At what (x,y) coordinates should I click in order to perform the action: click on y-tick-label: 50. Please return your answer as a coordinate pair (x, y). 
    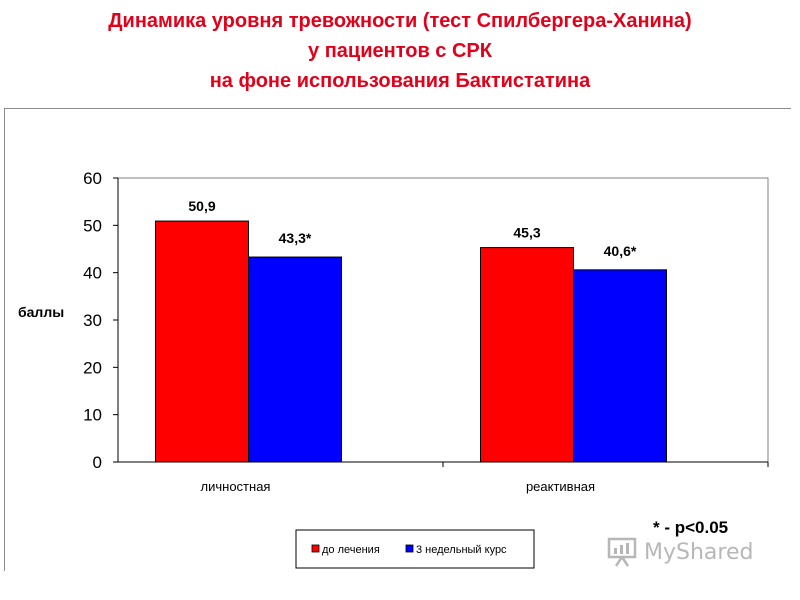
    Looking at the image, I should click on (92, 225).